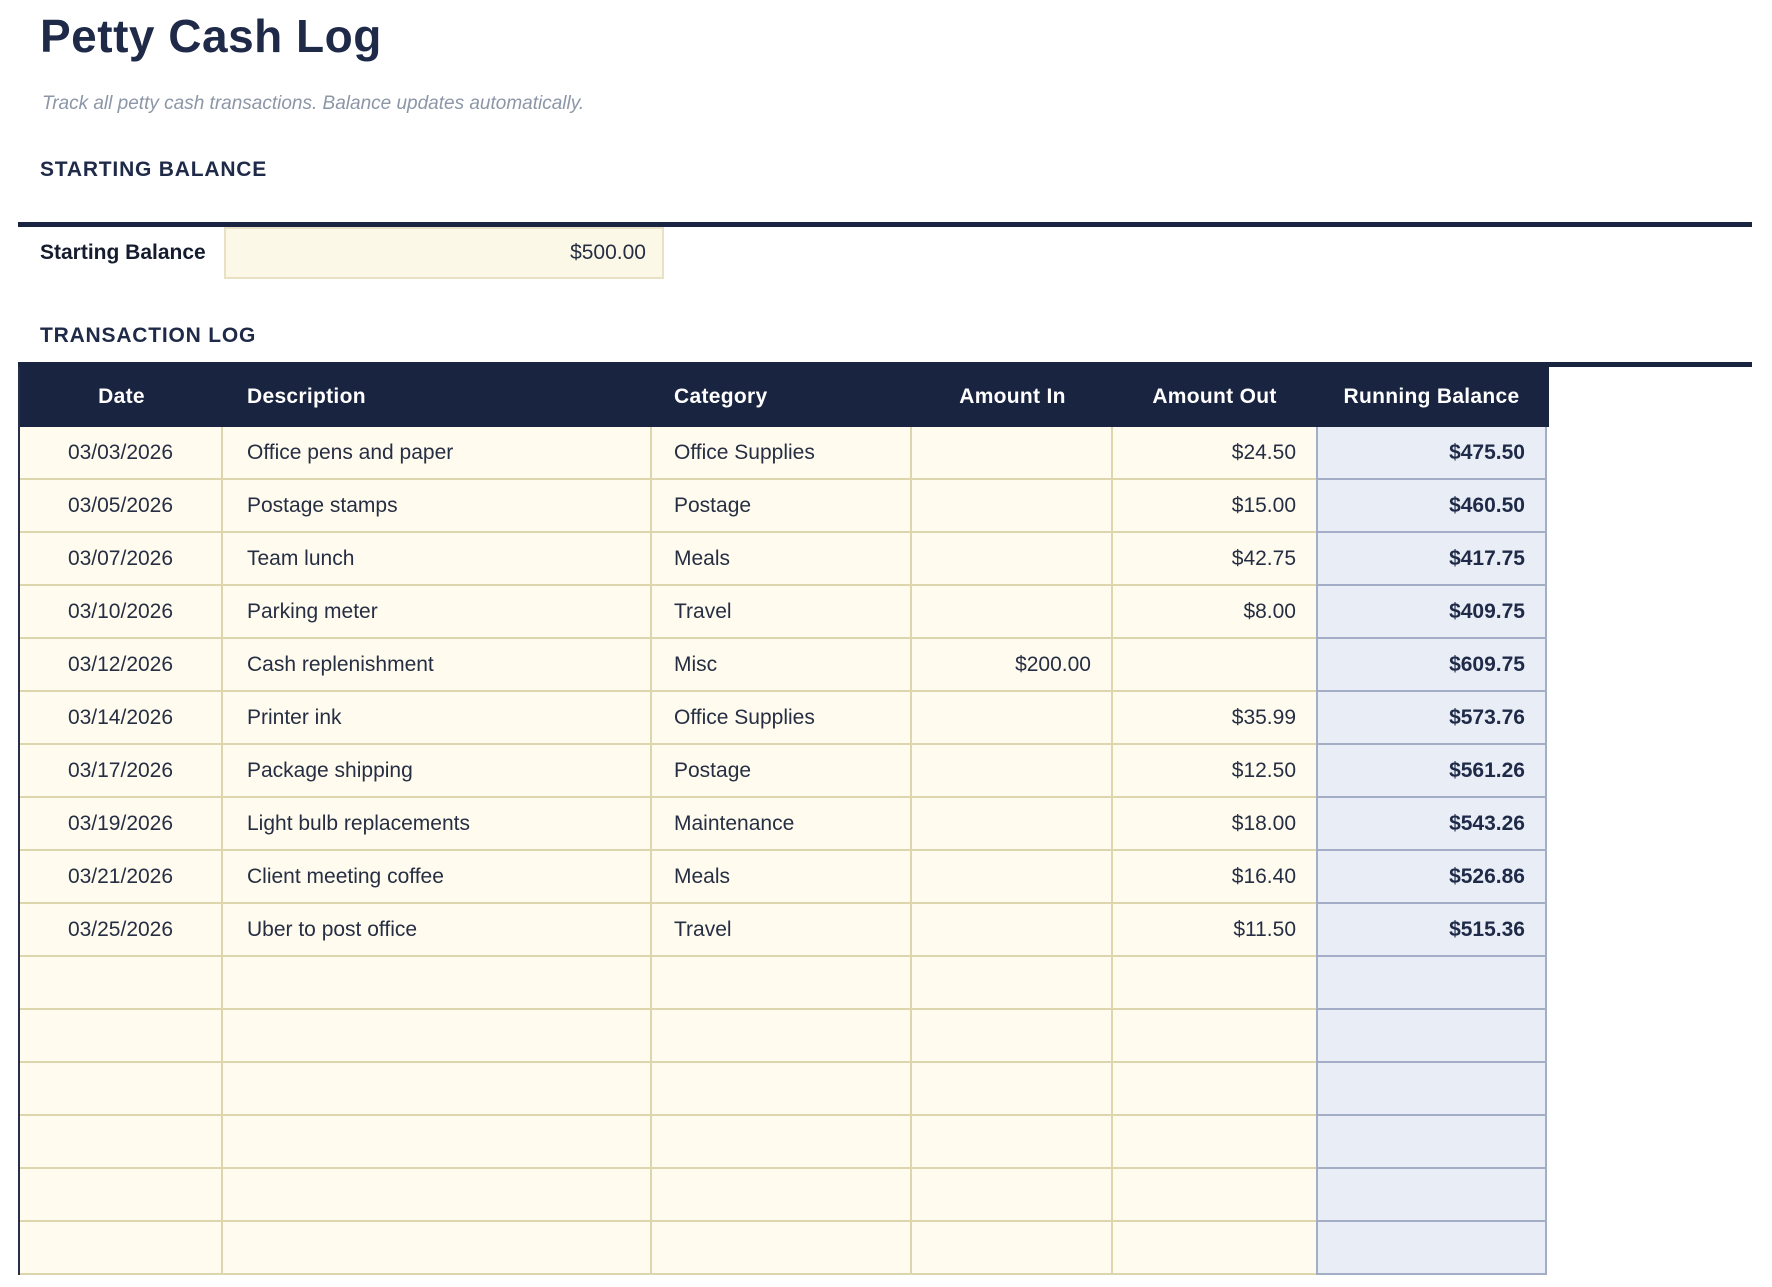 Image resolution: width=1772 pixels, height=1287 pixels. I want to click on category-cell: Maintenance, so click(782, 824).